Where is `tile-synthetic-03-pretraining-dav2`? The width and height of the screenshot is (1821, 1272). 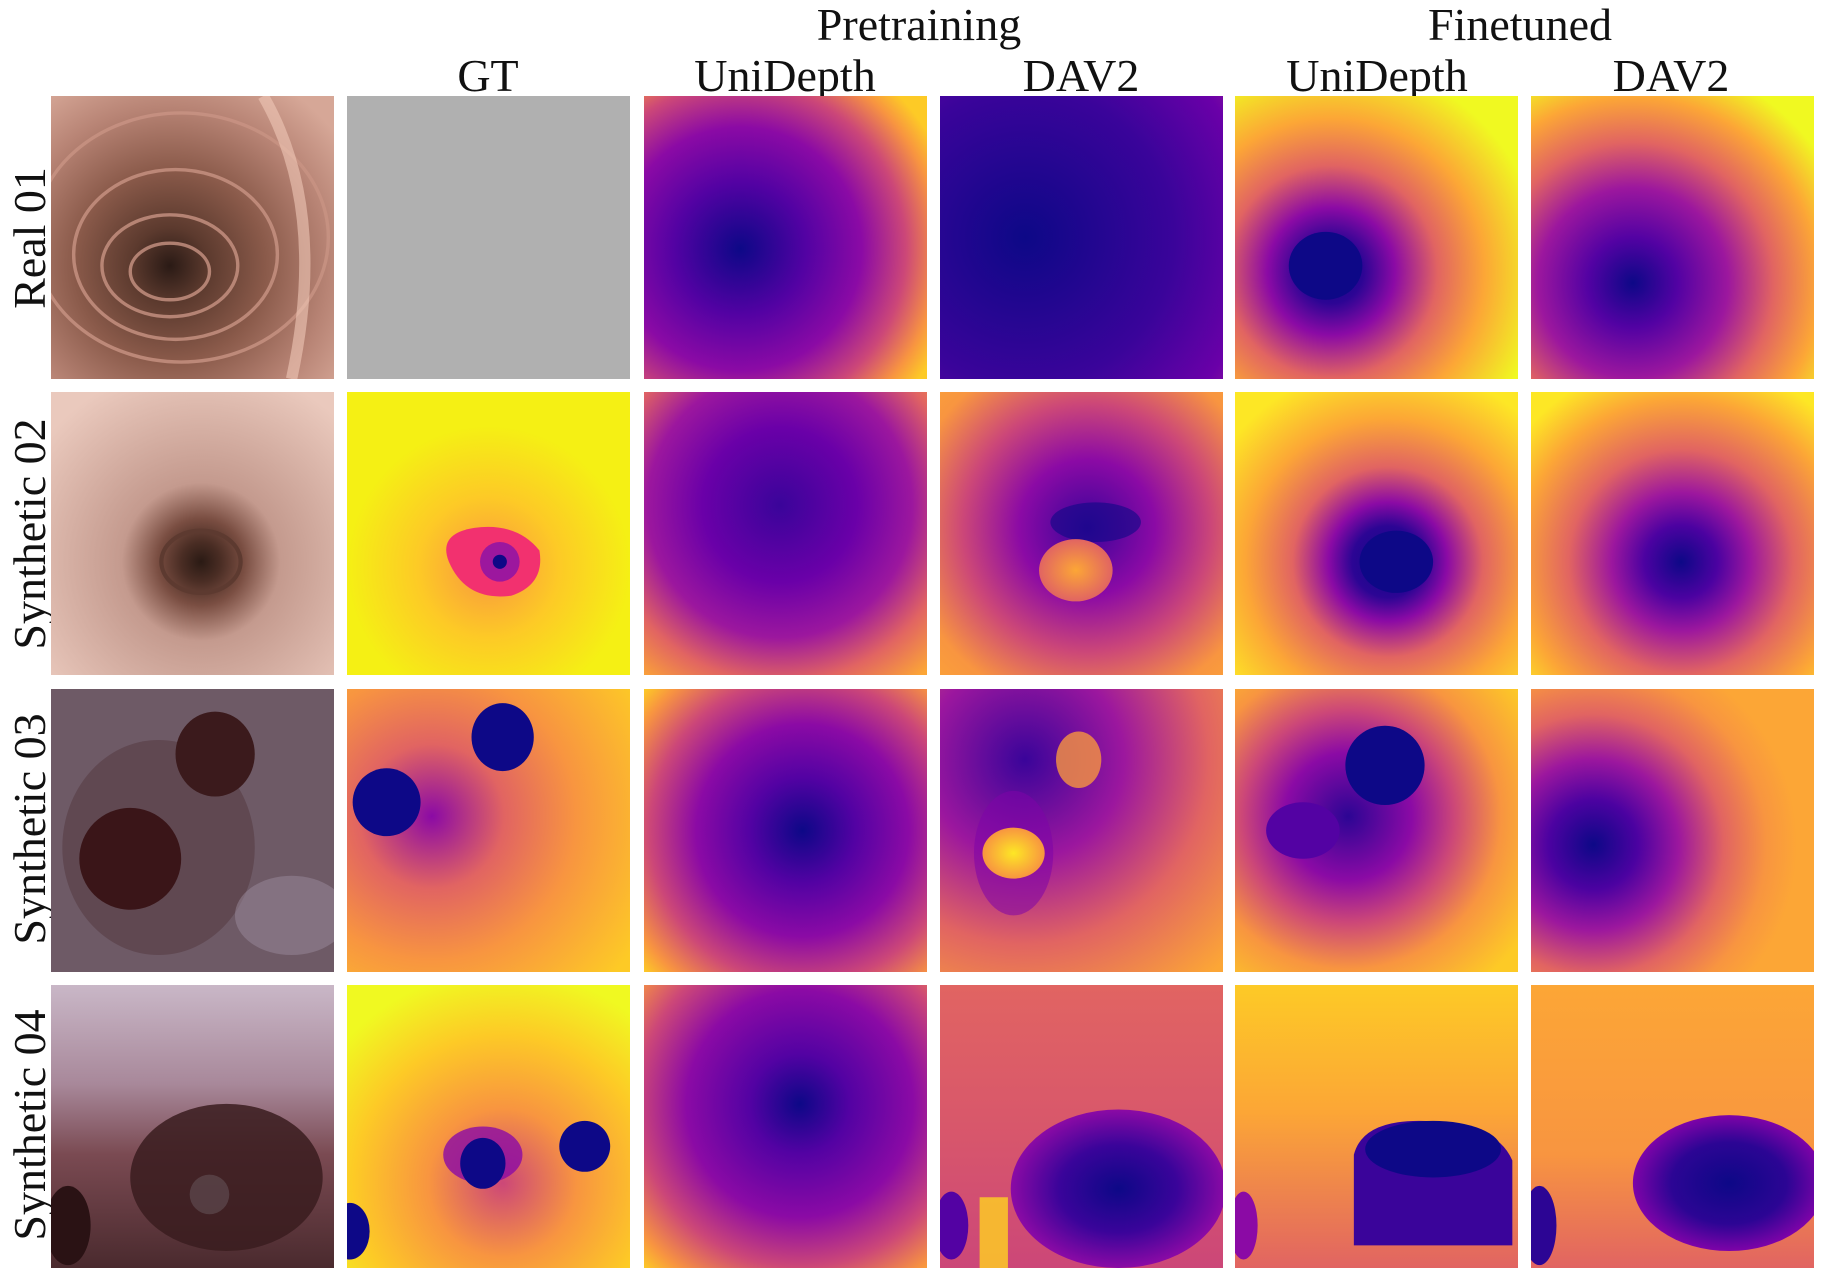
tile-synthetic-03-pretraining-dav2 is located at coordinates (1081, 830).